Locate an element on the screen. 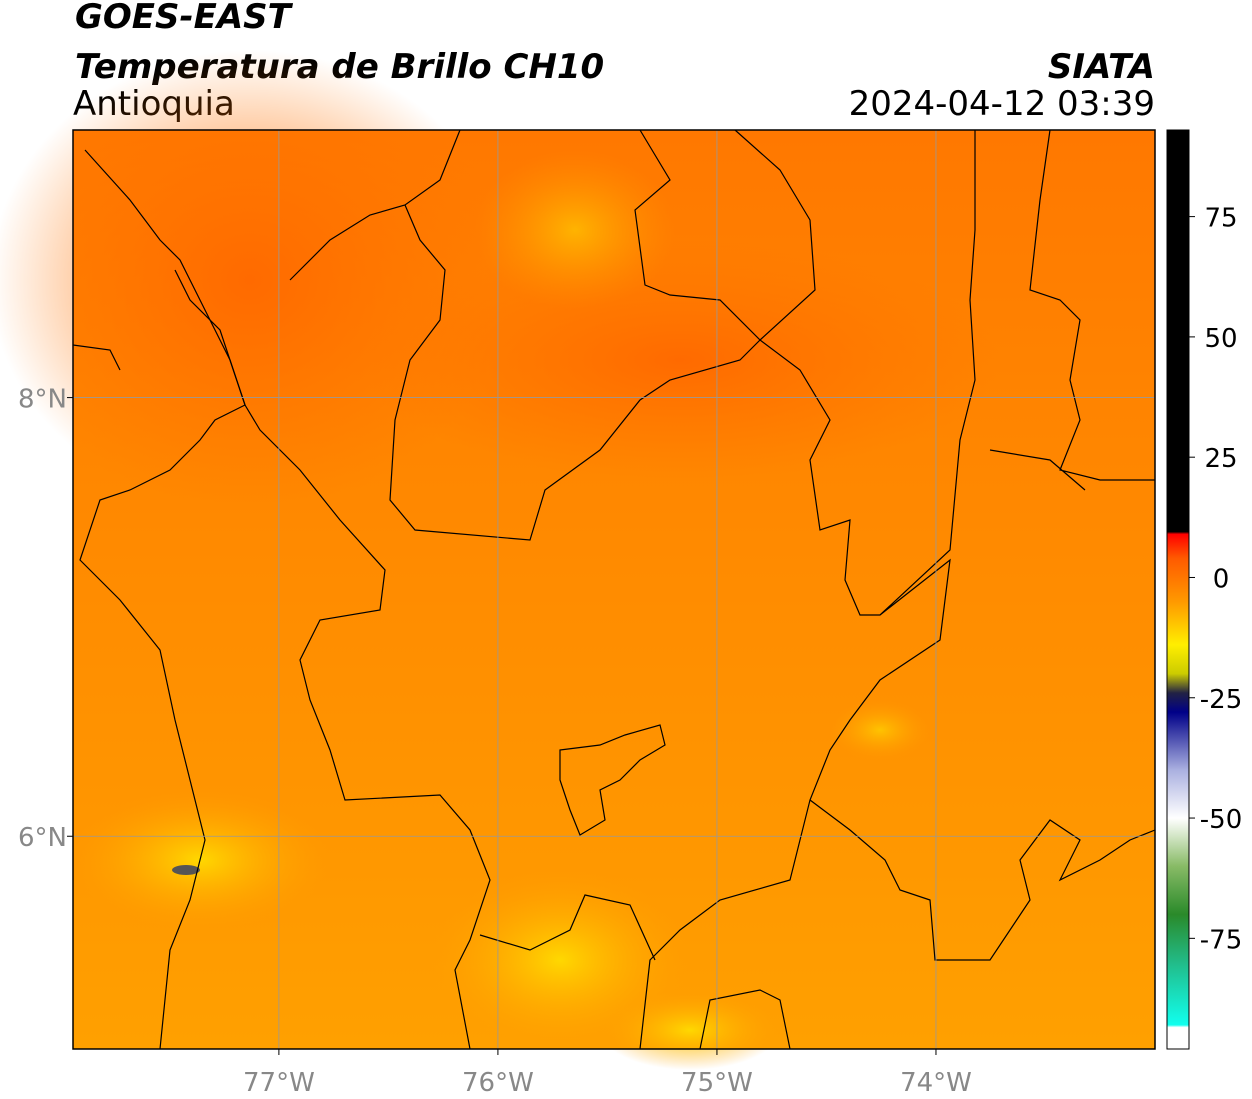 Image resolution: width=1252 pixels, height=1099 pixels. colorbar-tick-label: 25 is located at coordinates (1220, 459).